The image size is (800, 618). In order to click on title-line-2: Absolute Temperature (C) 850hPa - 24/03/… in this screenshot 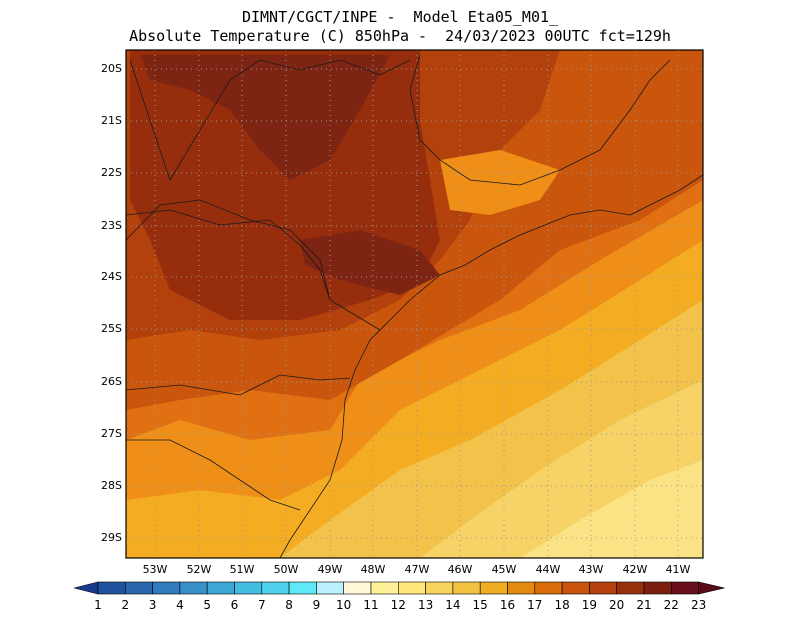, I will do `click(400, 36)`.